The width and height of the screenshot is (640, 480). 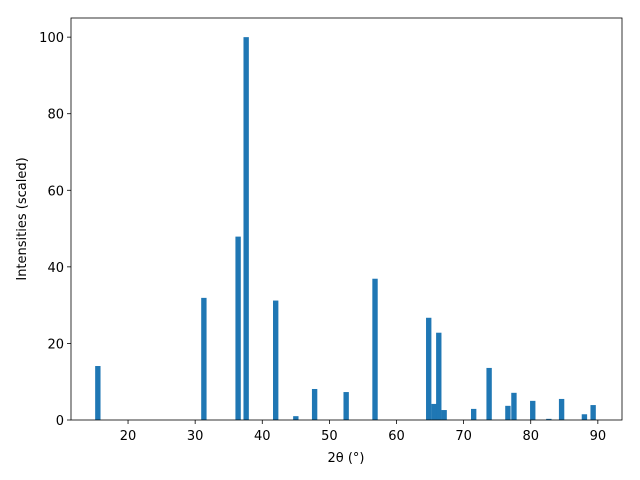 What do you see at coordinates (345, 458) in the screenshot?
I see `x-axis-label: 2θ (°)` at bounding box center [345, 458].